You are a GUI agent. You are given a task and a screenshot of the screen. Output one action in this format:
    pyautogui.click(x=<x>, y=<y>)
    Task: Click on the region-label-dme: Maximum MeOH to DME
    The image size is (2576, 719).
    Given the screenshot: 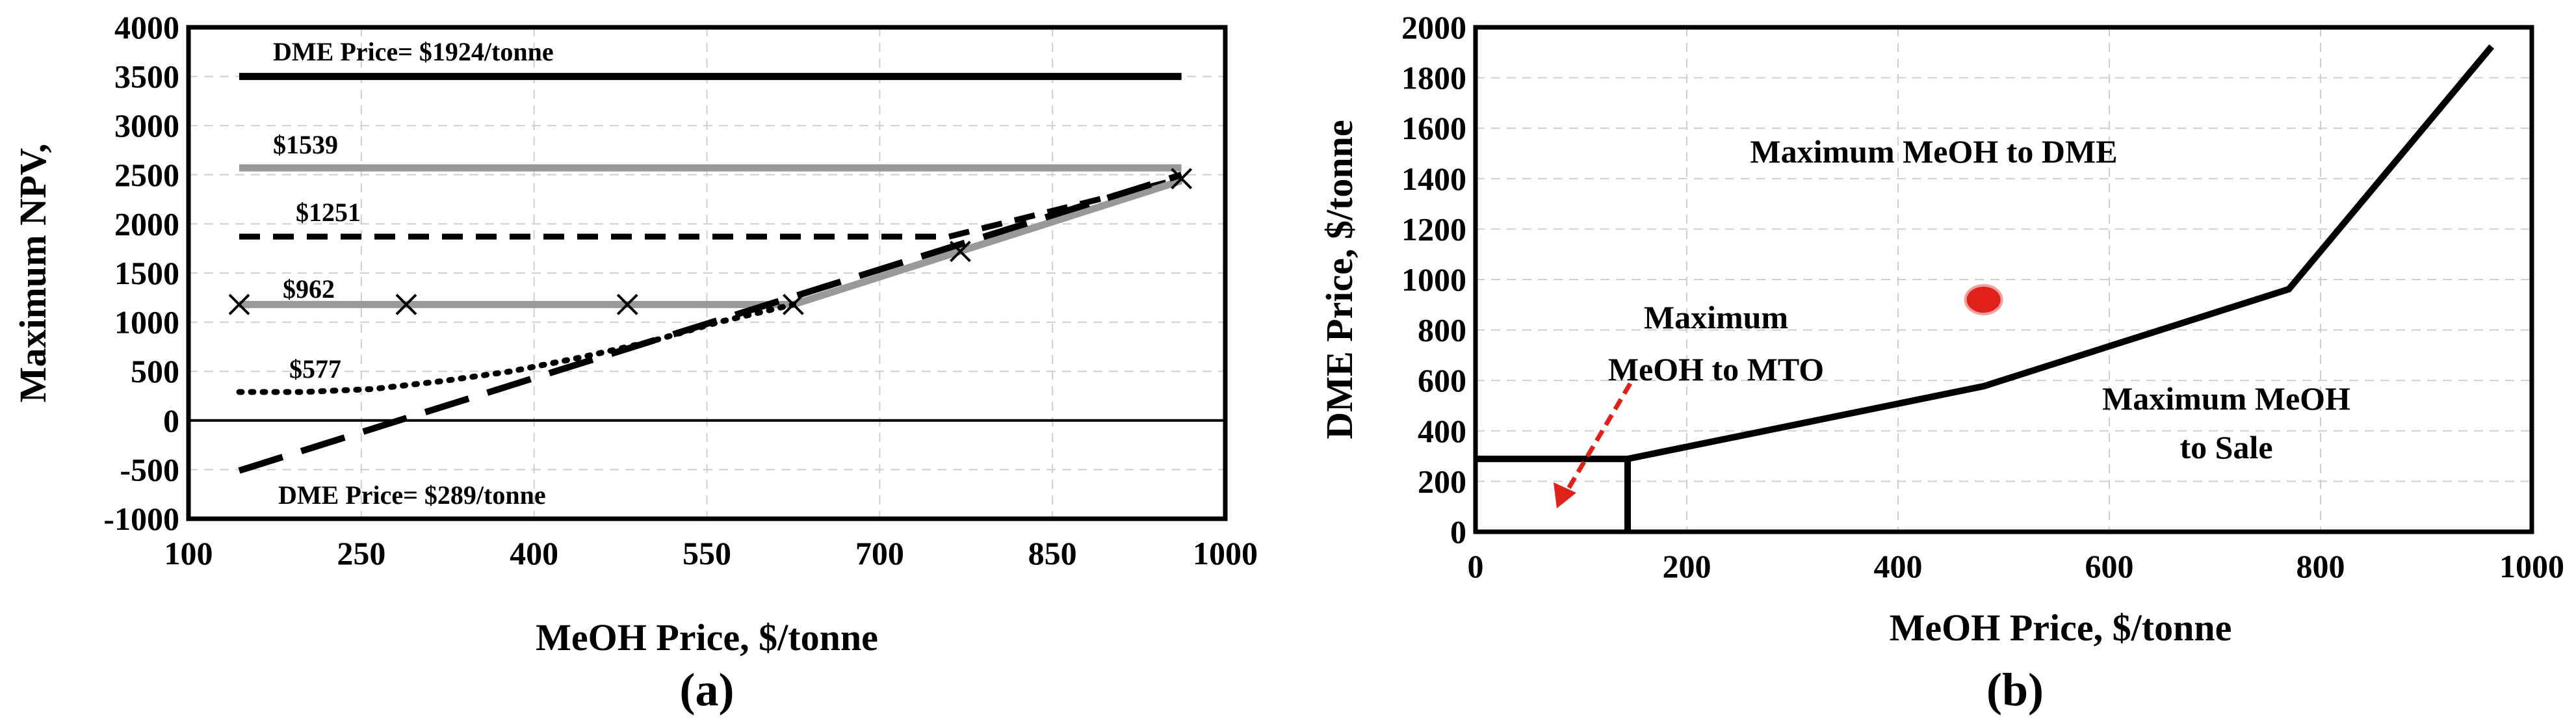 What is the action you would take?
    pyautogui.click(x=1934, y=151)
    